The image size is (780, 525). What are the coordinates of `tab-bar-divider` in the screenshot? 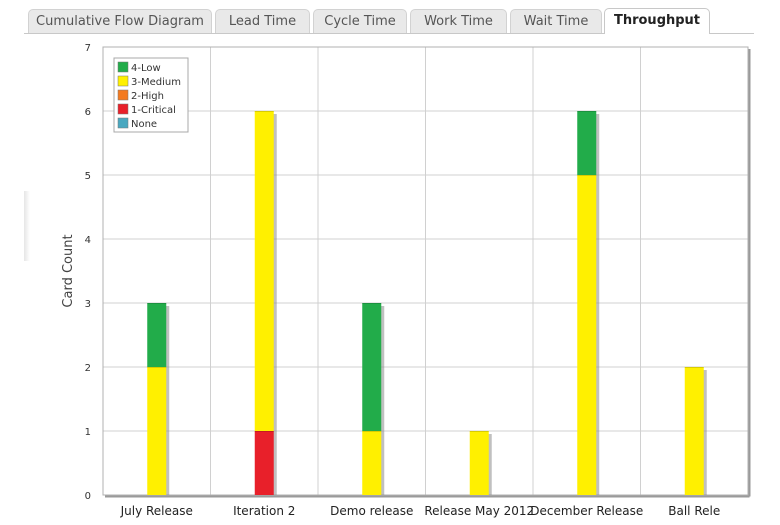 It's located at (389, 33).